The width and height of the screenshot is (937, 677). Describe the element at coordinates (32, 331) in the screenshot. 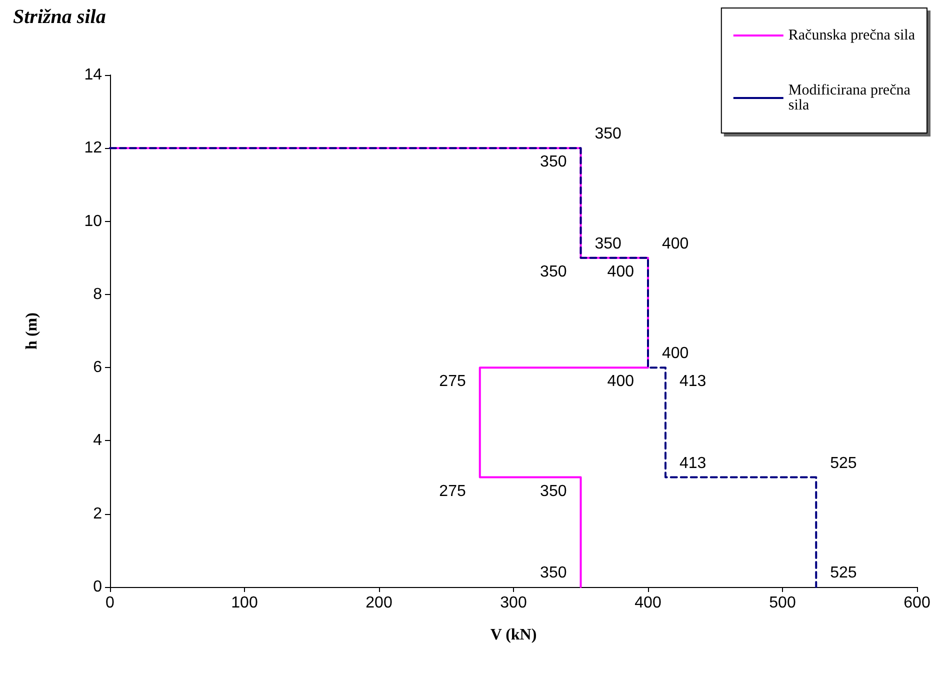

I see `y-axis-title: h (m)` at that location.